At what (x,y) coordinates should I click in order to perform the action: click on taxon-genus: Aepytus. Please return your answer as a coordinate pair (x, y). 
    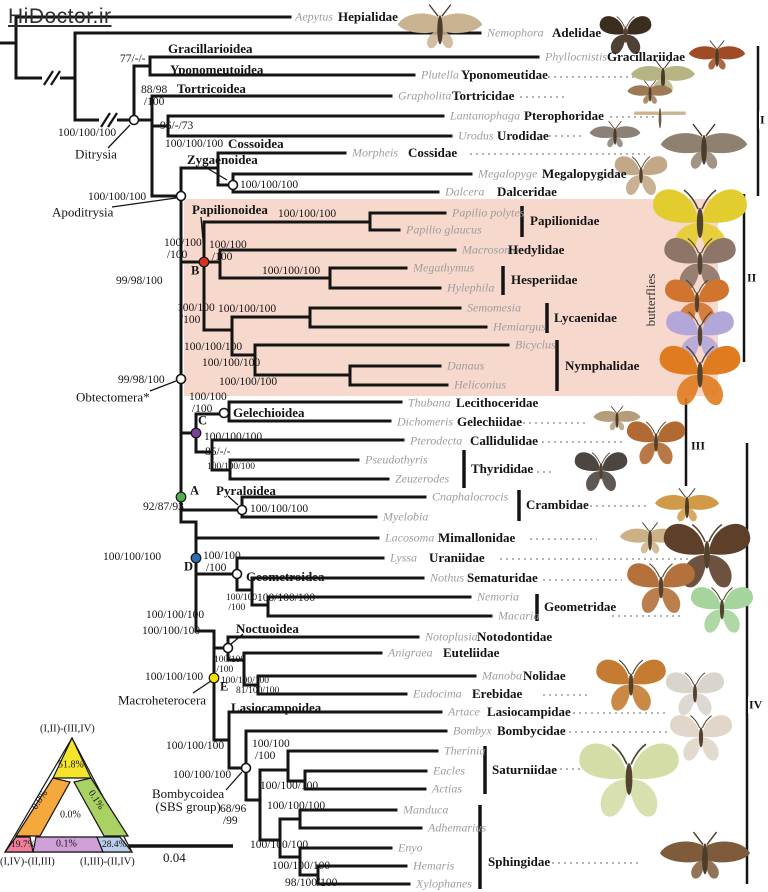
    Looking at the image, I should click on (314, 16).